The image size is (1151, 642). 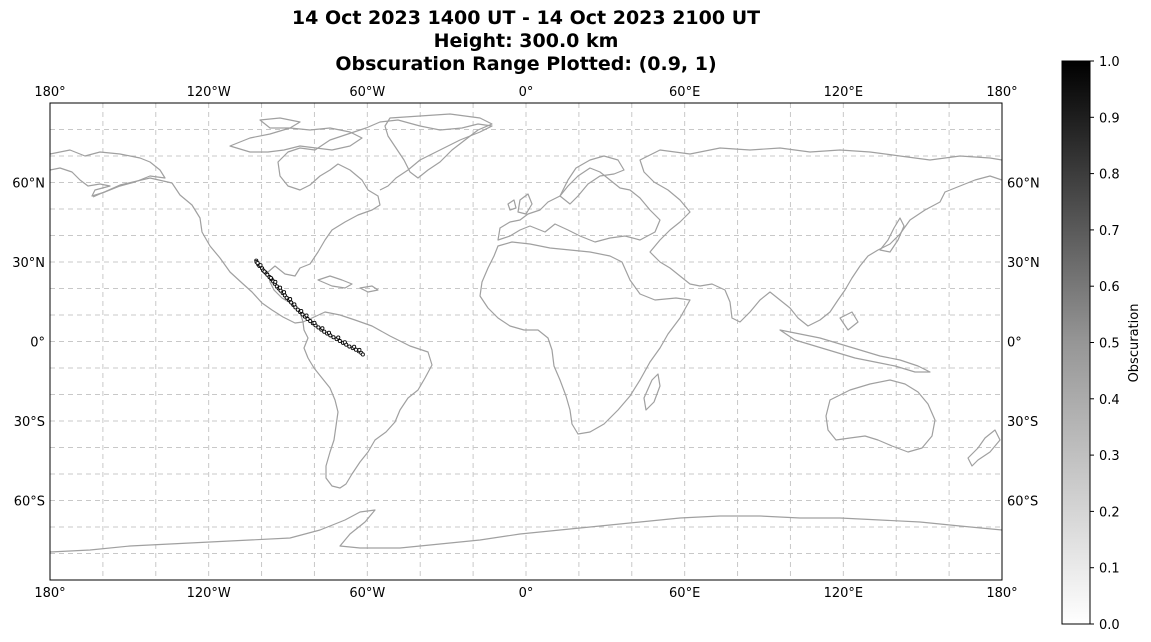 I want to click on obscuration-points, so click(x=309, y=307).